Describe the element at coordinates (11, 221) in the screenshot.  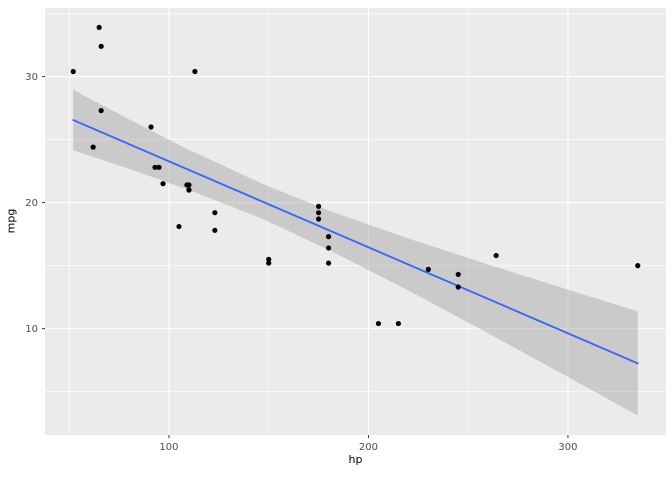
I see `y-axis-title: mpg` at that location.